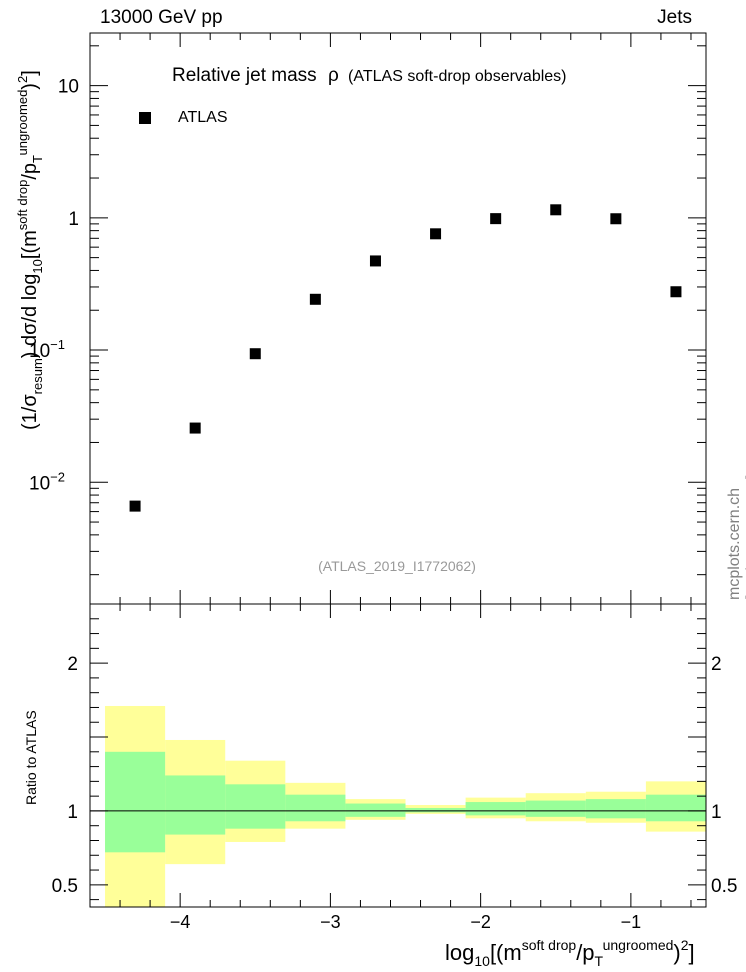 The width and height of the screenshot is (746, 972). I want to click on legend-marker, so click(145, 118).